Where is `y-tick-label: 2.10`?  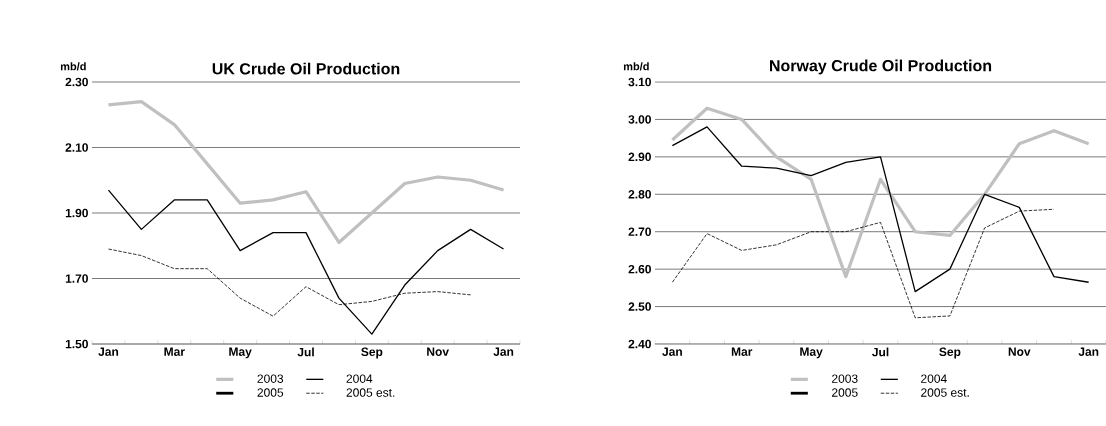
y-tick-label: 2.10 is located at coordinates (76, 147).